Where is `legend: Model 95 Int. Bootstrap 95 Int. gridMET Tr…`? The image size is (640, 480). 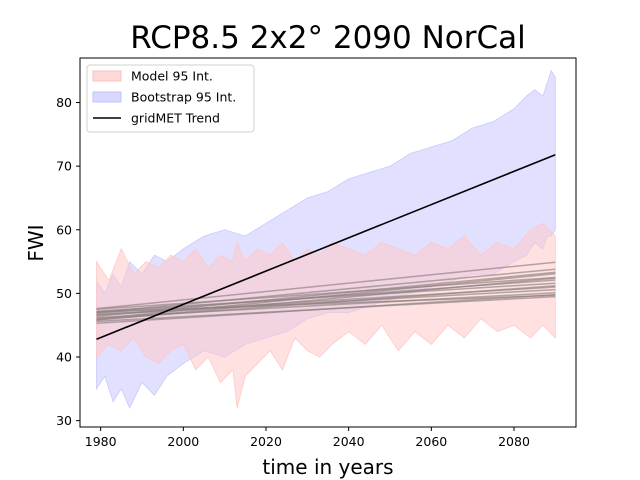 legend: Model 95 Int. Bootstrap 95 Int. gridMET Tr… is located at coordinates (170, 98).